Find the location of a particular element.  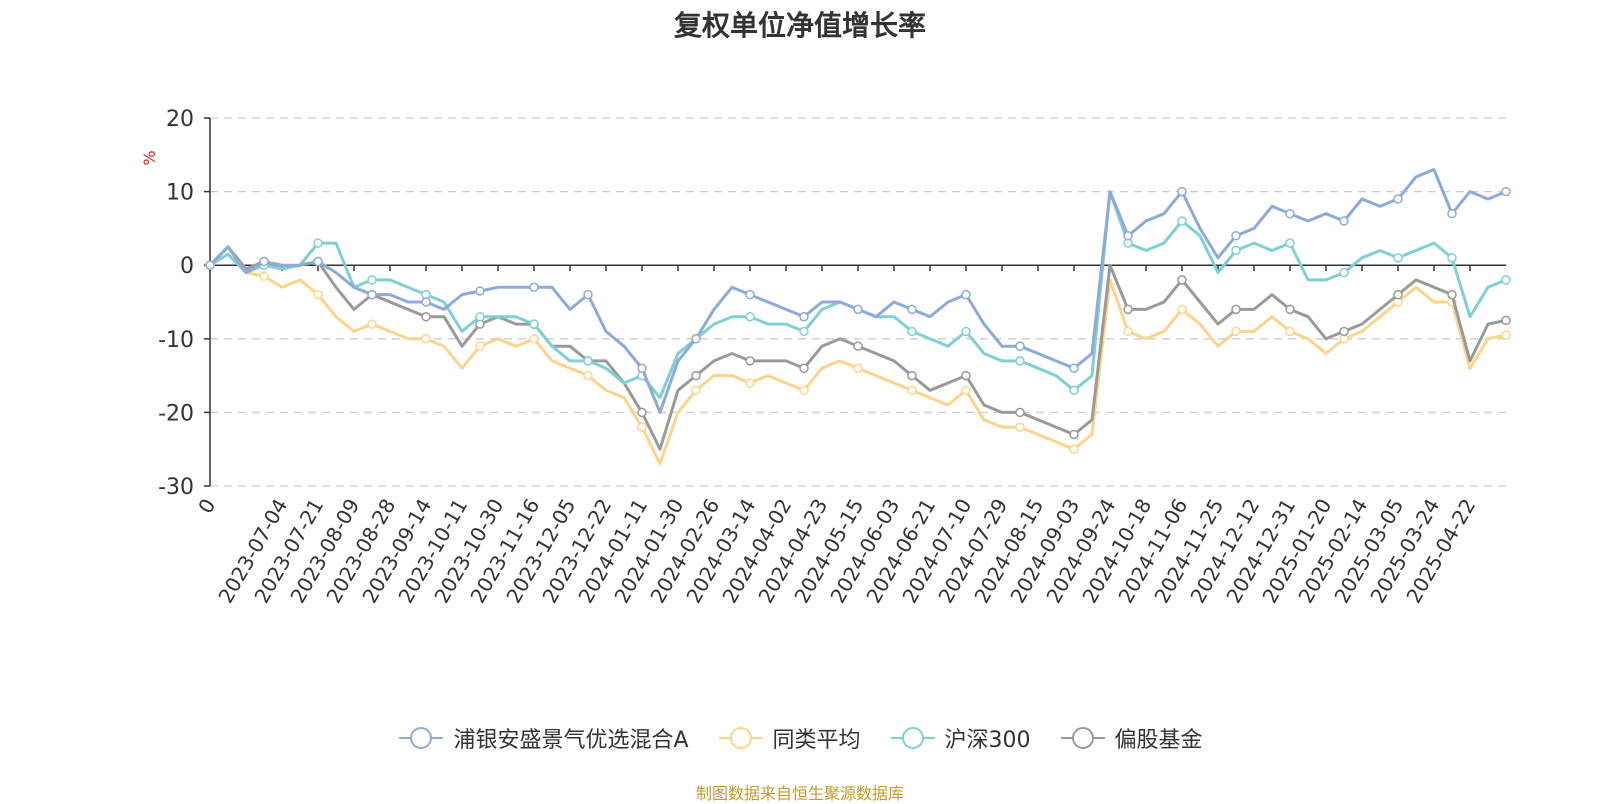

legend-label: 沪深300 is located at coordinates (987, 740).